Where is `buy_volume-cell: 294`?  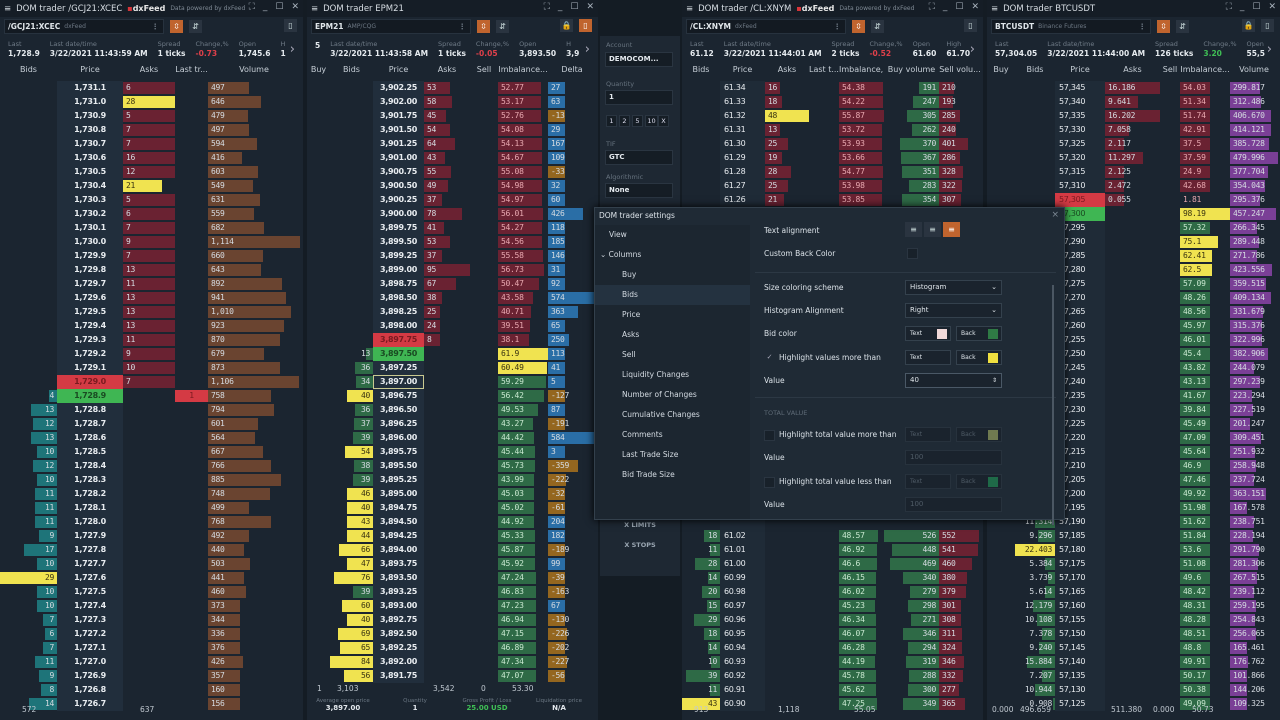 buy_volume-cell: 294 is located at coordinates (911, 648).